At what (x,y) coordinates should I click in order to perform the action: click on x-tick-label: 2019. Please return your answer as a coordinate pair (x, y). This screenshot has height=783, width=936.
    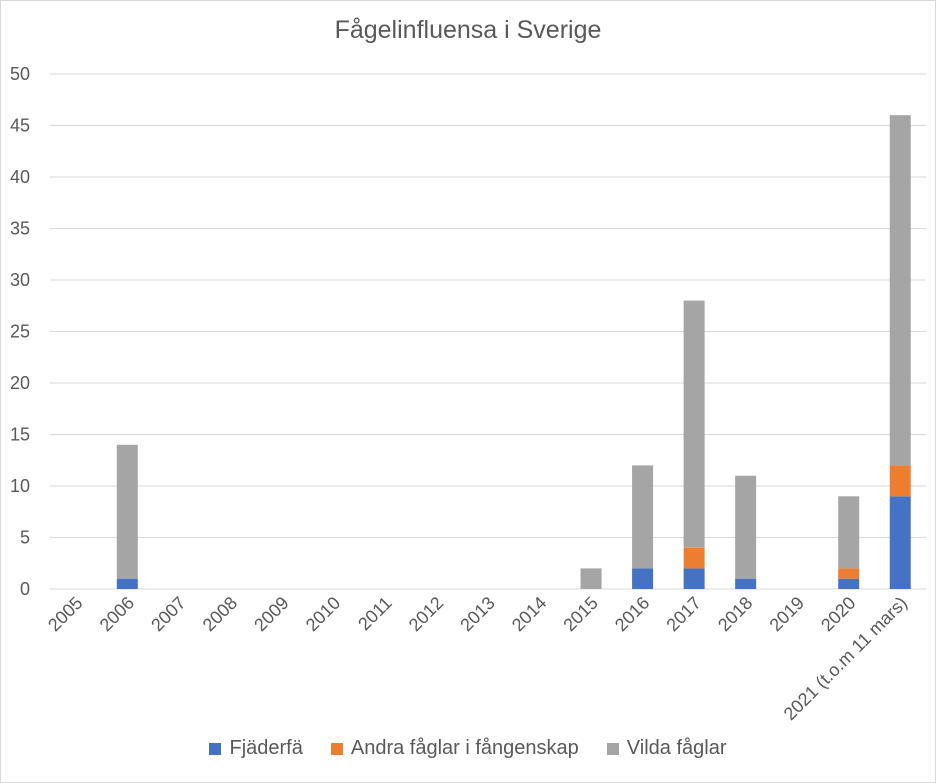
    Looking at the image, I should click on (787, 614).